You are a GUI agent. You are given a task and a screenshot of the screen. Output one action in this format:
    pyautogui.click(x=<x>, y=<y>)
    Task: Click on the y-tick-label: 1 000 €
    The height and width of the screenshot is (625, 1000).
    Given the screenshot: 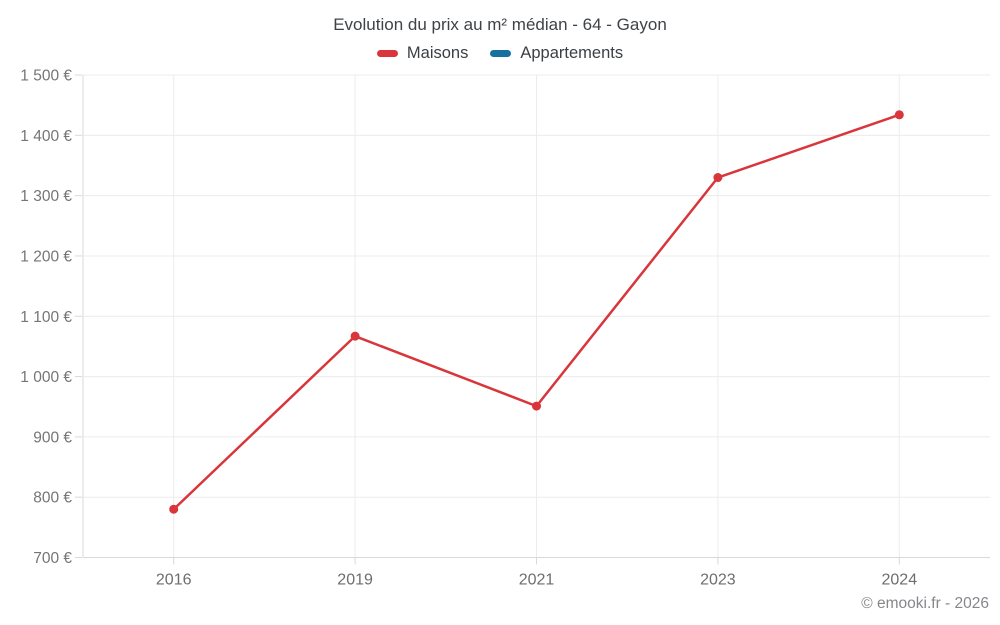 What is the action you would take?
    pyautogui.click(x=46, y=377)
    